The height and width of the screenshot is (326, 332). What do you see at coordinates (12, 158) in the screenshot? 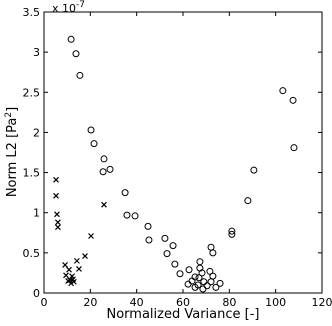
I see `y-label-text: Norm L2 [Pa` at bounding box center [12, 158].